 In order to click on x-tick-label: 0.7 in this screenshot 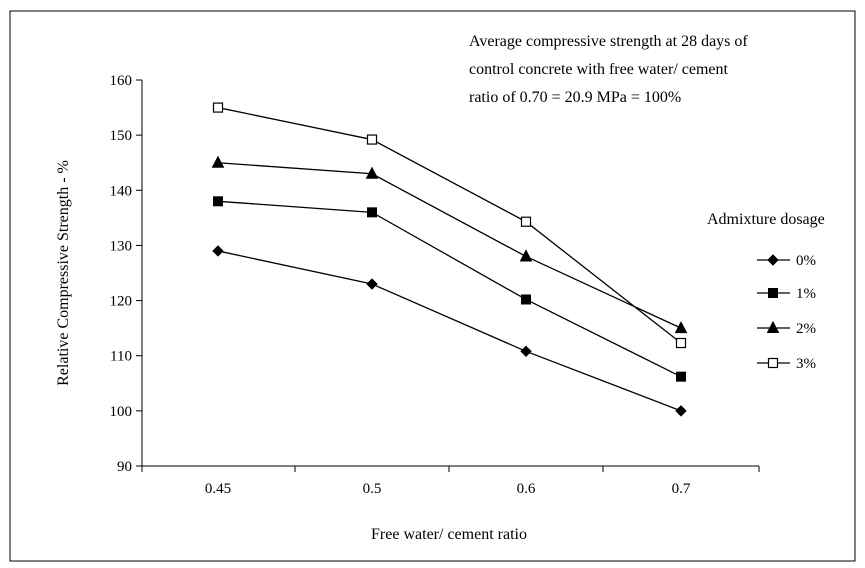, I will do `click(681, 489)`.